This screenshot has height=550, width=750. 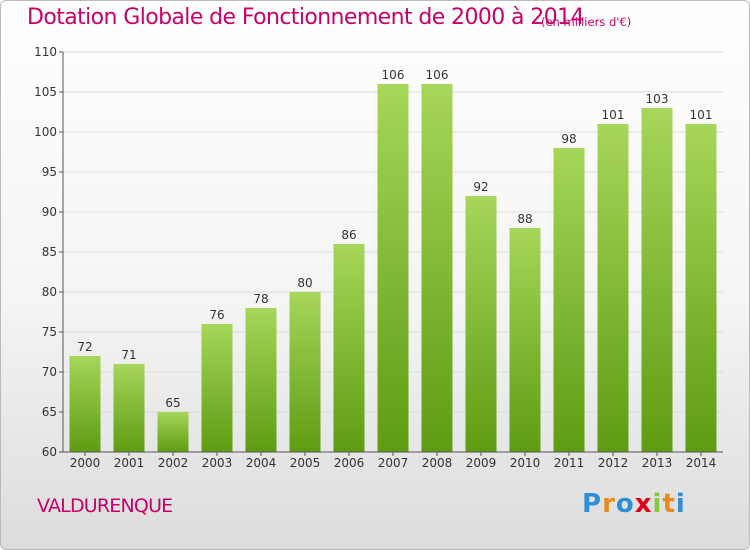 What do you see at coordinates (437, 463) in the screenshot?
I see `x-label-2008: 2008` at bounding box center [437, 463].